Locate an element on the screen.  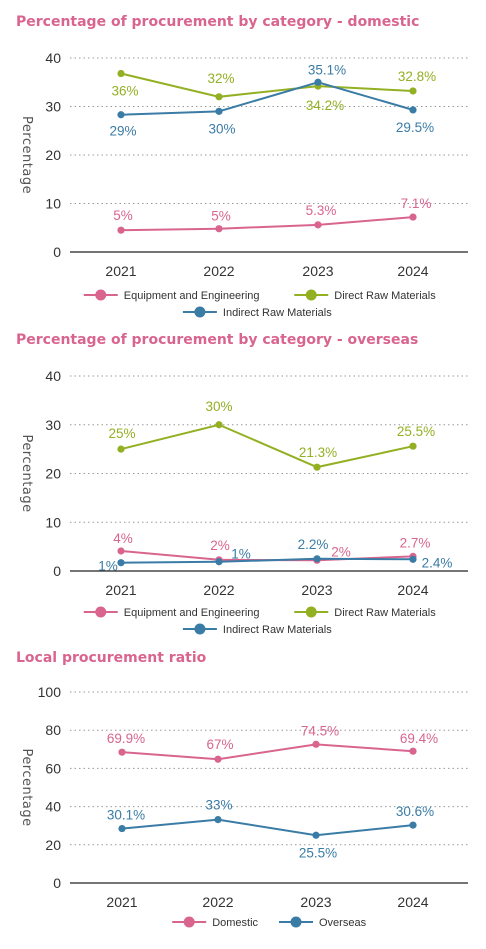
legend-label: Overseas is located at coordinates (343, 923).